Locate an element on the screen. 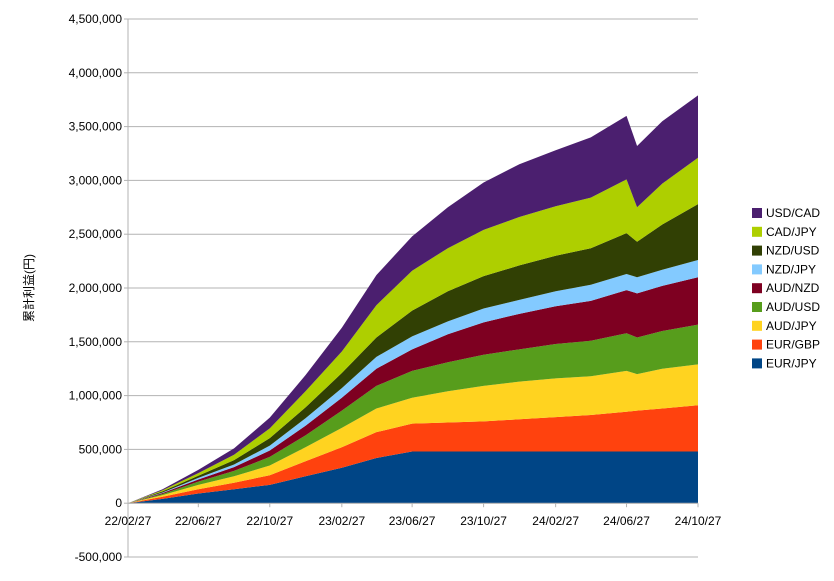 The image size is (834, 581). legend-label: AUD/USD is located at coordinates (793, 307).